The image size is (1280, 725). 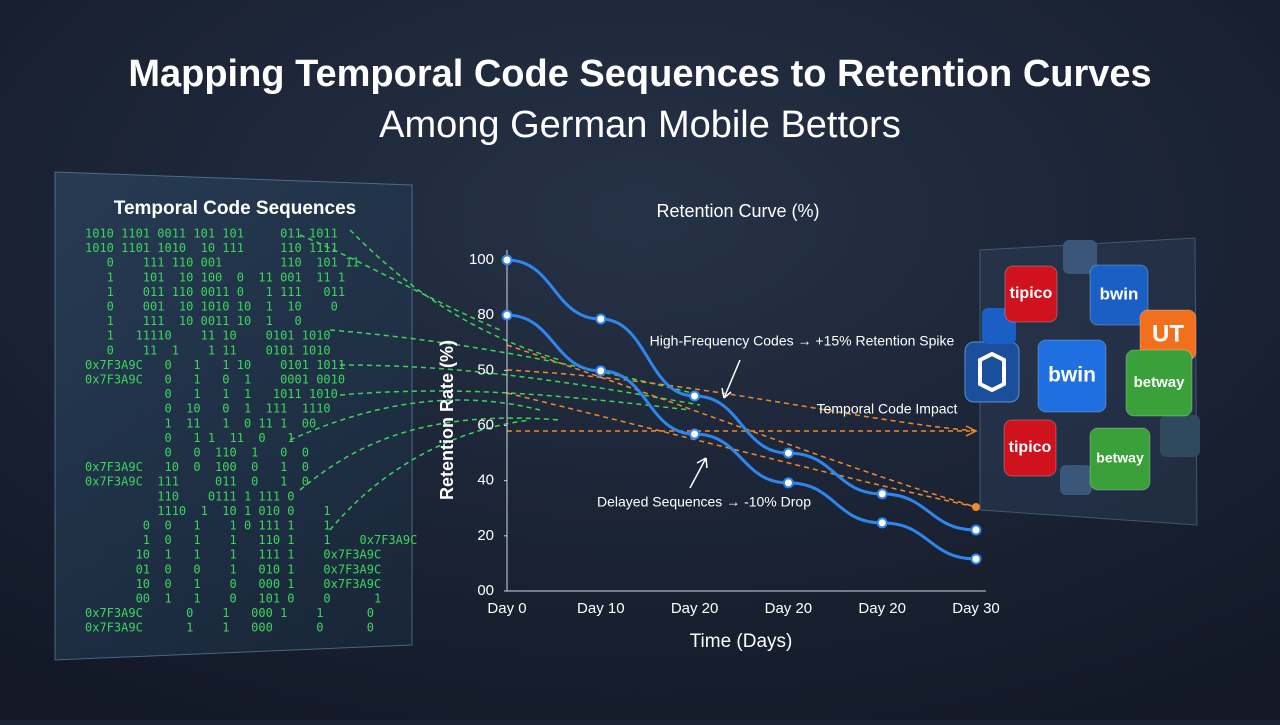 I want to click on code-line: 0 0 1 1 0 111 1 1, so click(x=208, y=526).